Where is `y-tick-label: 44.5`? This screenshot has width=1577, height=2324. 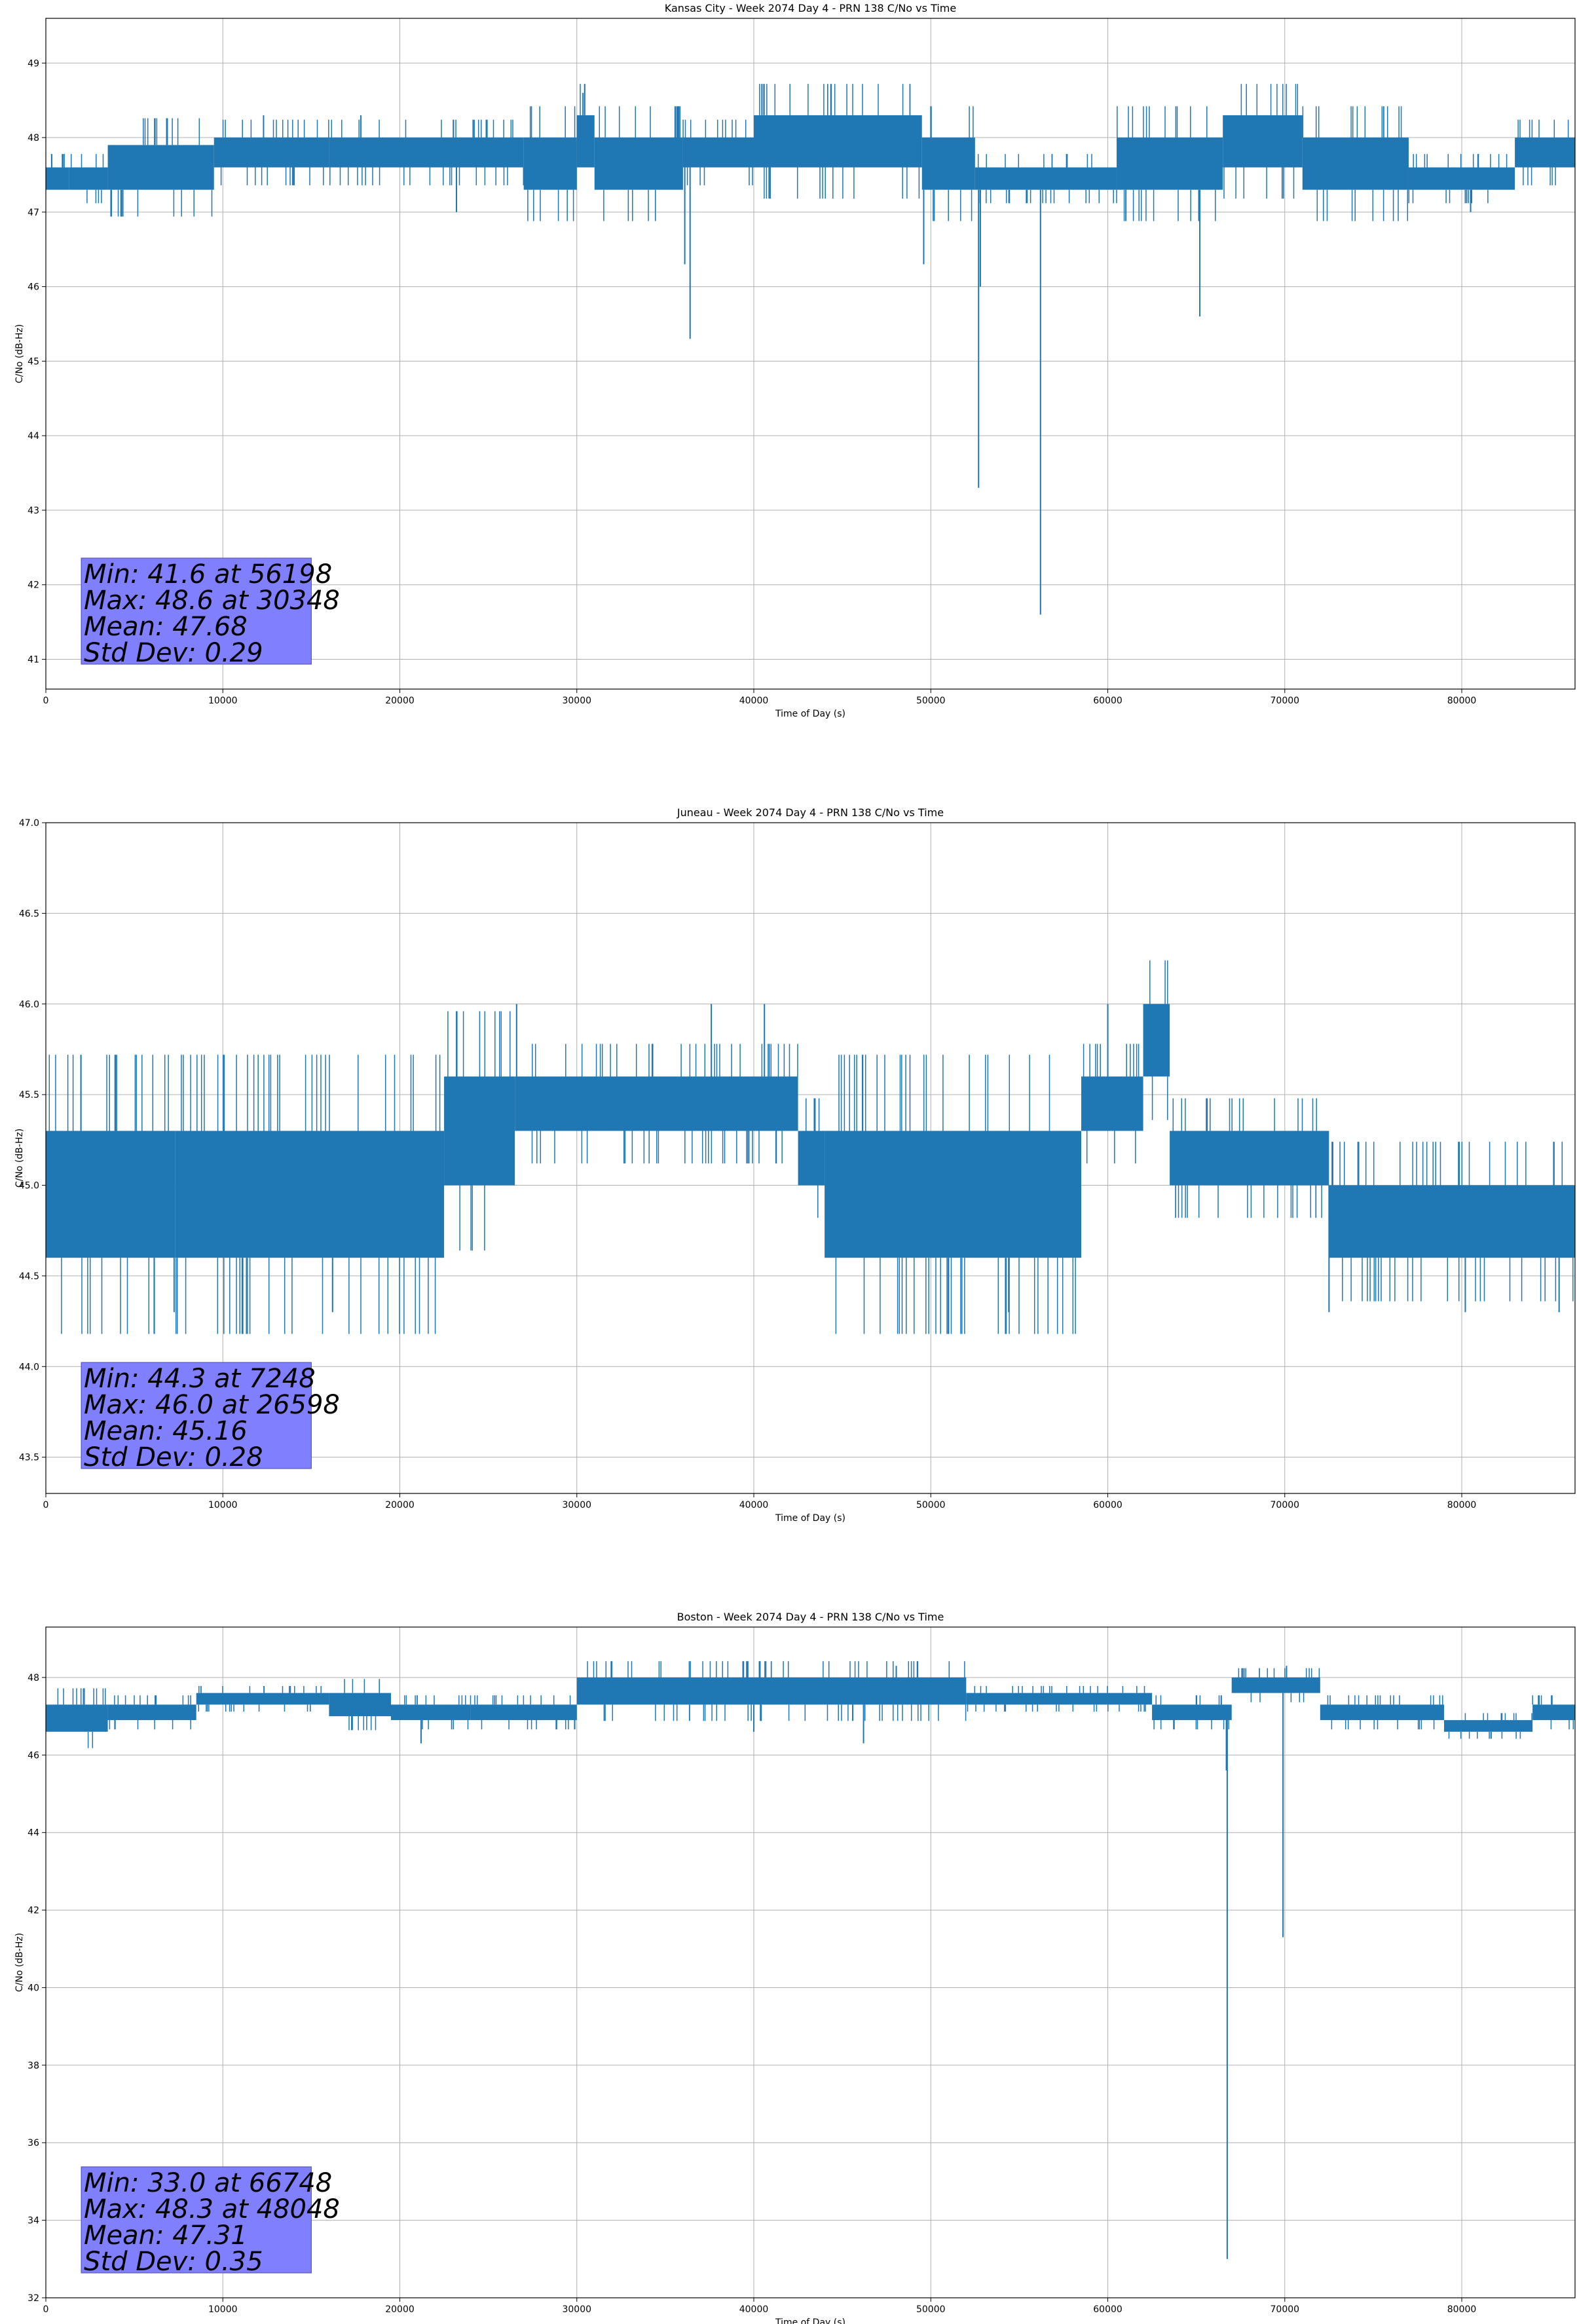
y-tick-label: 44.5 is located at coordinates (29, 1276).